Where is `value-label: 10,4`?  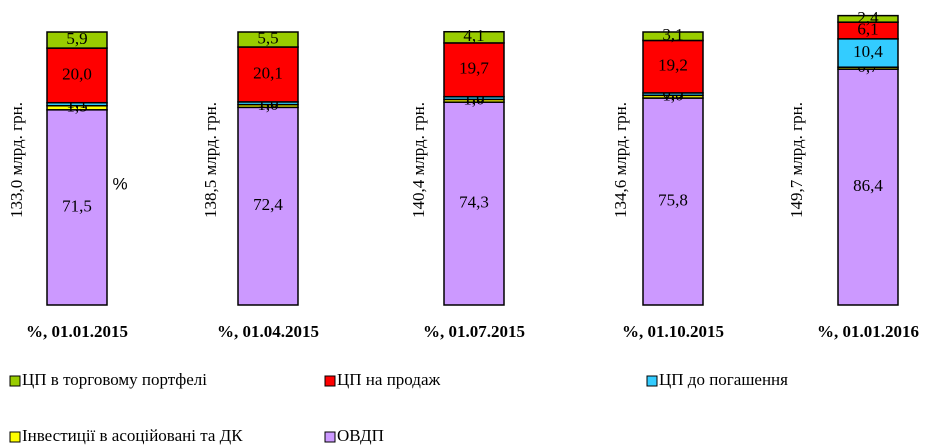 value-label: 10,4 is located at coordinates (868, 51).